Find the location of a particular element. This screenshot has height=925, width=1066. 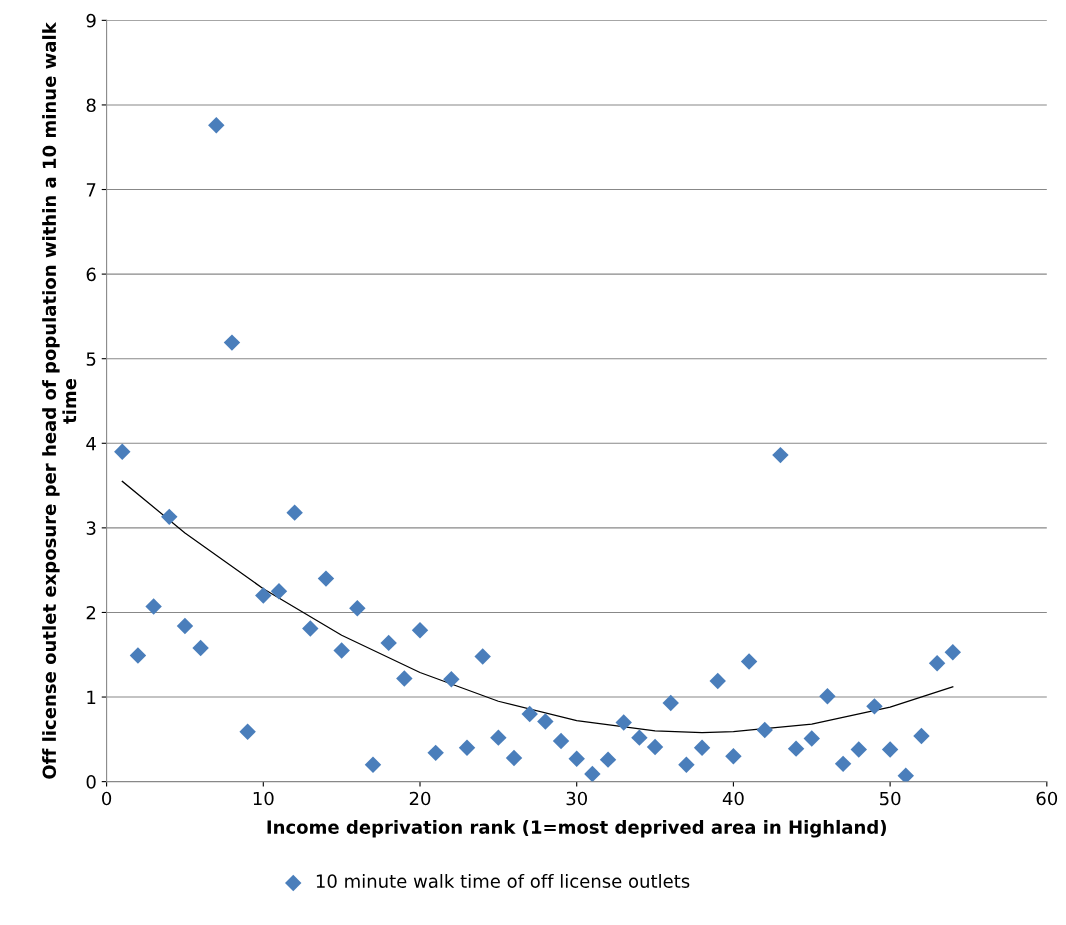

y-tick-label: 5 is located at coordinates (91, 359).